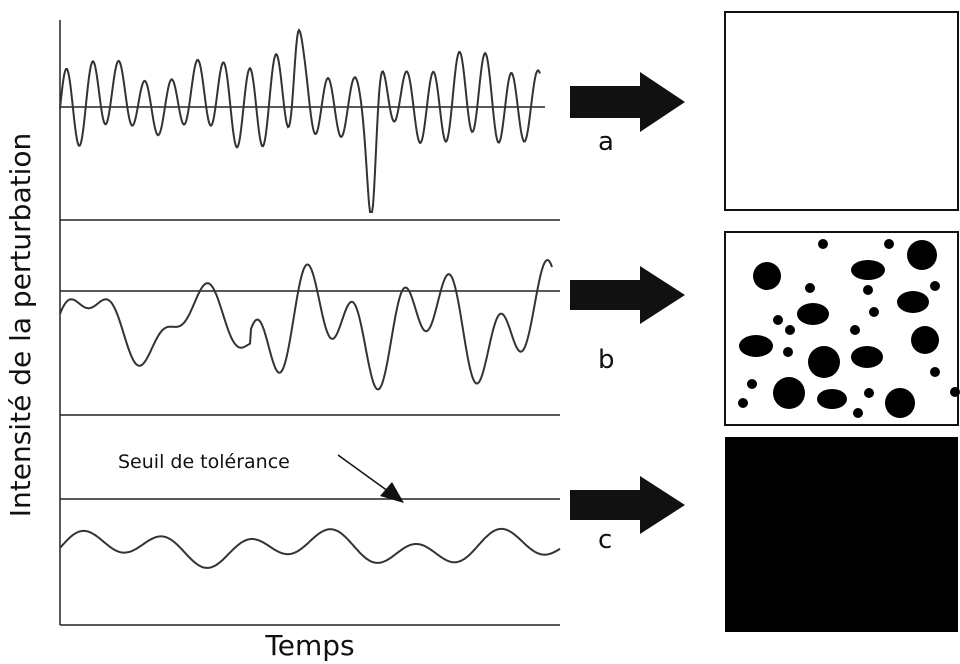 The image size is (960, 664). I want to click on holes, so click(849, 328).